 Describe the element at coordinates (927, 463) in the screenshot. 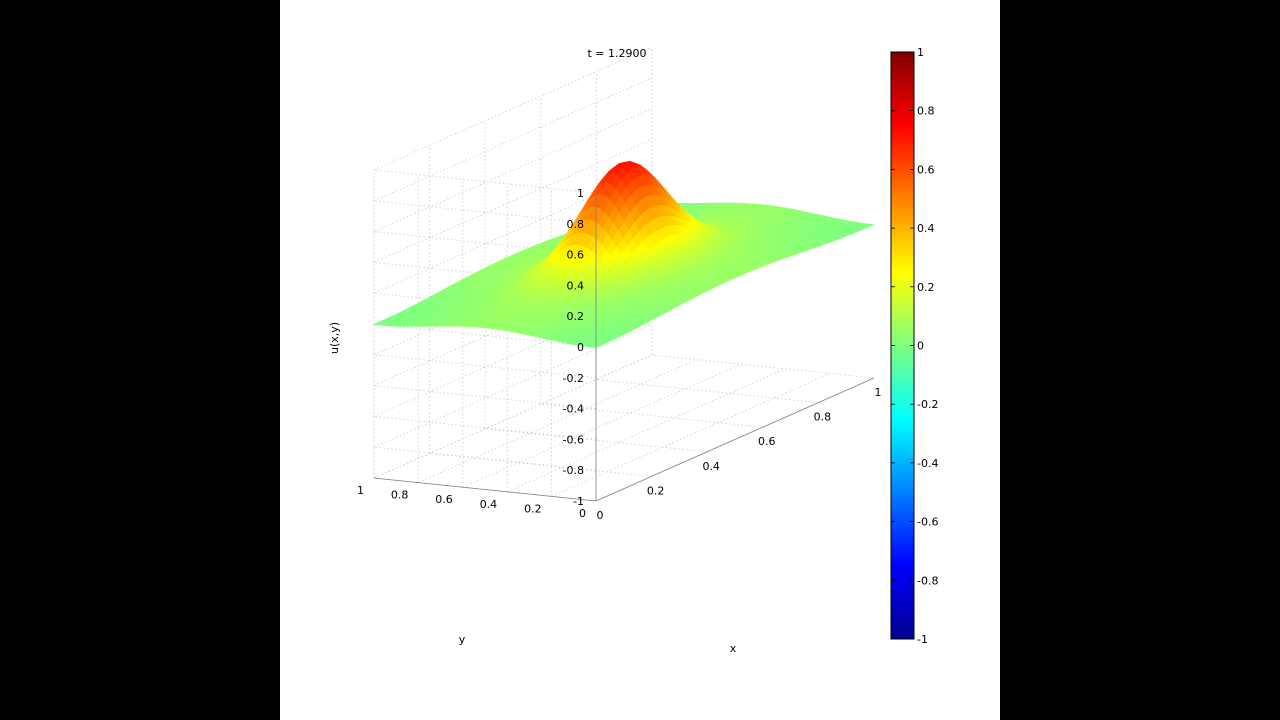

I see `colorbar-tick-label: -0.4` at that location.